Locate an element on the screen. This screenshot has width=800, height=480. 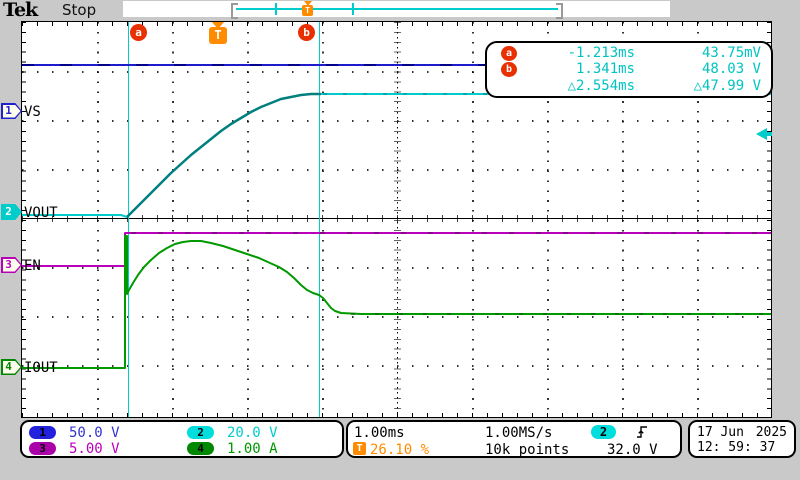
channel-2-label: VOUT is located at coordinates (41, 213).